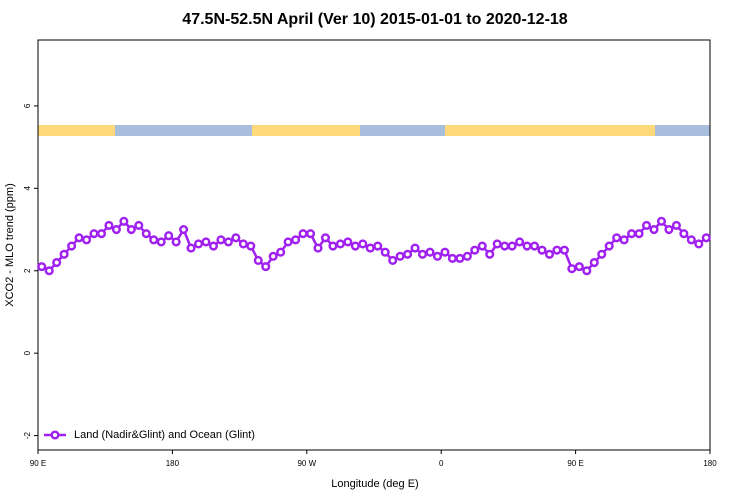  I want to click on land-ocean-band, so click(374, 130).